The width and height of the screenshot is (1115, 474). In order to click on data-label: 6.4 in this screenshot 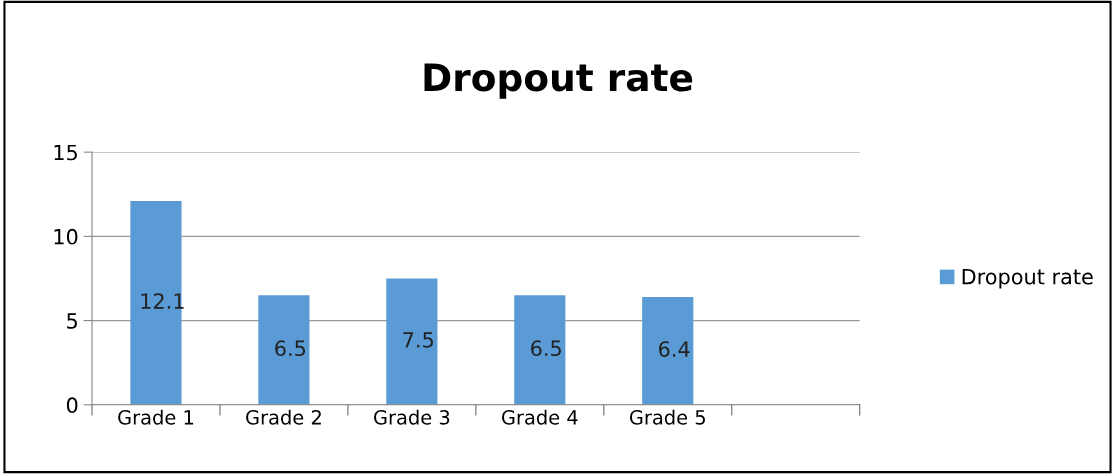, I will do `click(674, 349)`.